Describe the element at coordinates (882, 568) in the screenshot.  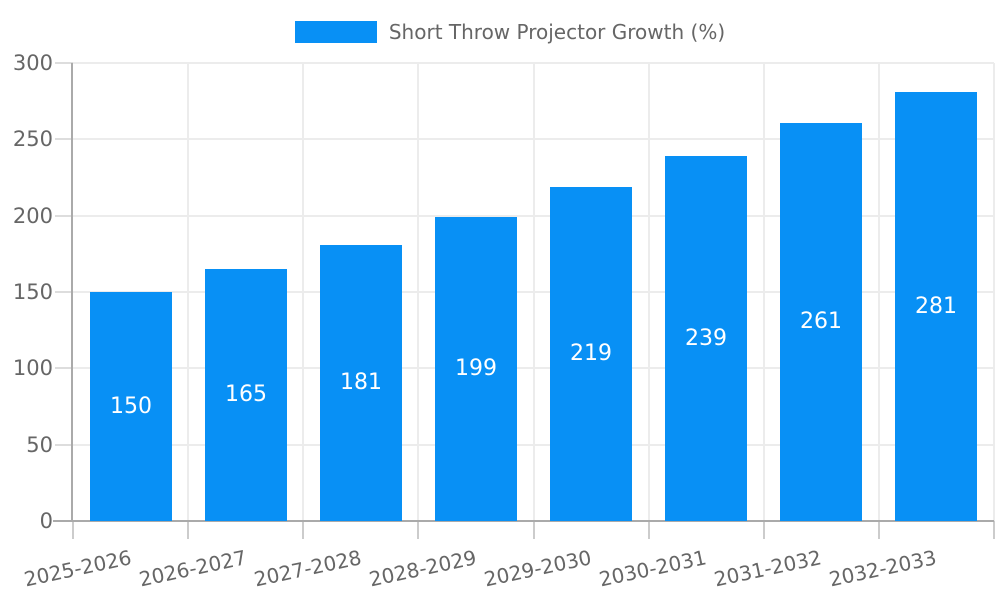
I see `x-axis-label: 2032-2033` at that location.